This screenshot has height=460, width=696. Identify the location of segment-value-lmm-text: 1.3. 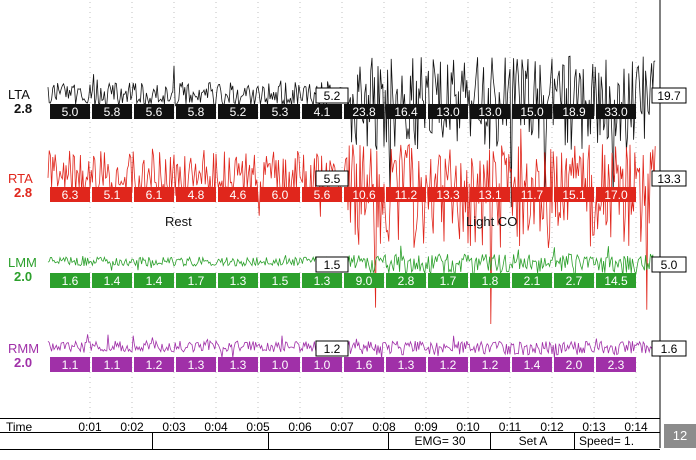
(322, 281).